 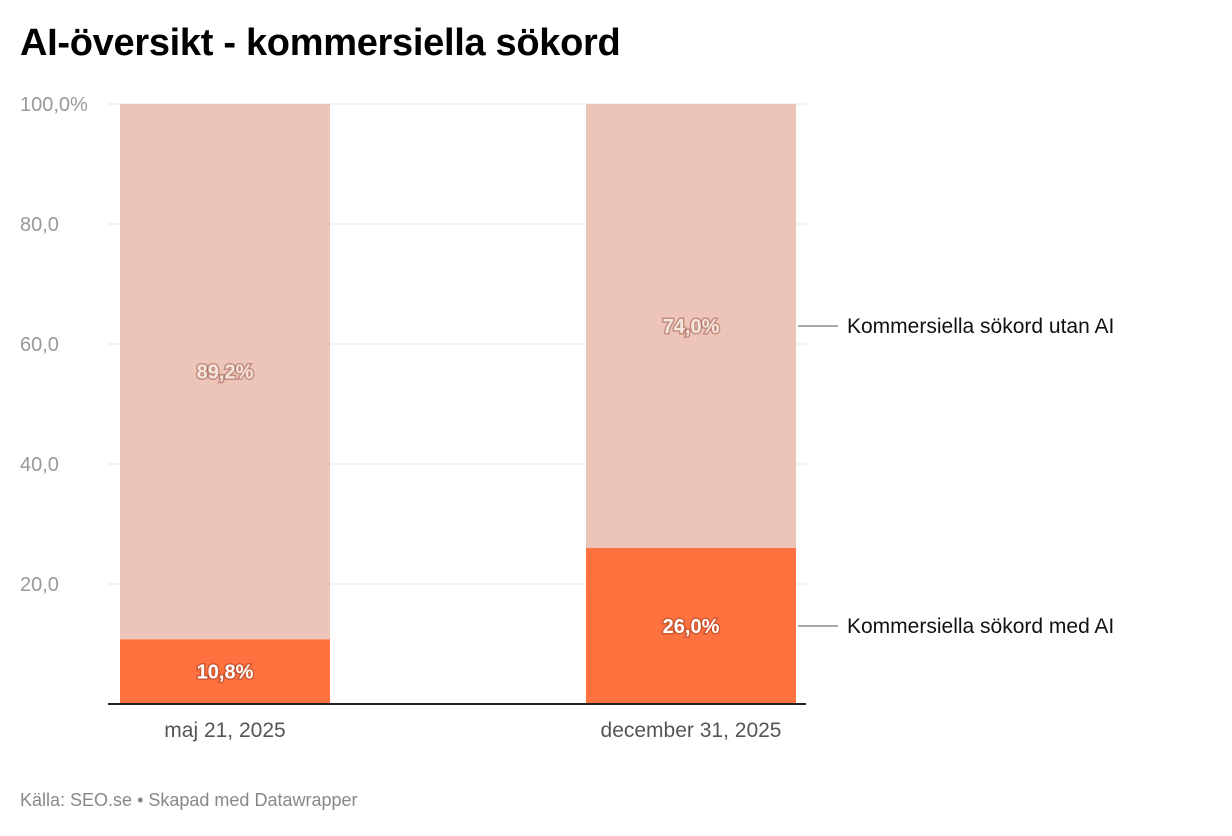 I want to click on chart-footer: Källa: SEO.se • Skapad med Datawrapper, so click(x=189, y=800).